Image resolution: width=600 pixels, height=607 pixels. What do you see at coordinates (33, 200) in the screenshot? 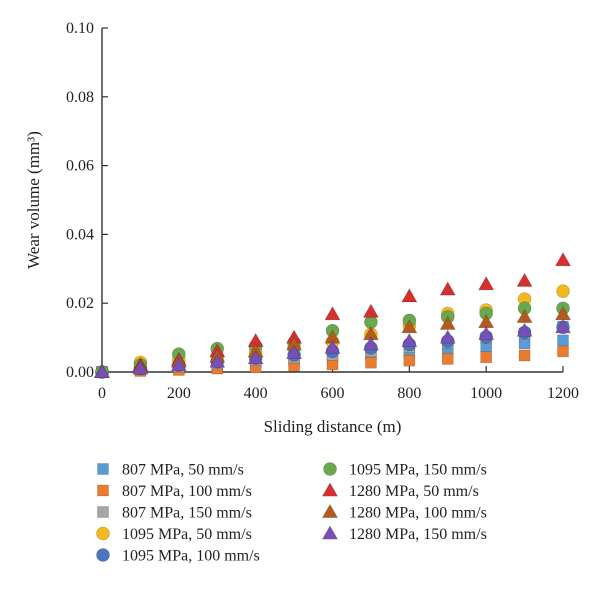
I see `y-axis-title: Wear volume (mm³)` at bounding box center [33, 200].